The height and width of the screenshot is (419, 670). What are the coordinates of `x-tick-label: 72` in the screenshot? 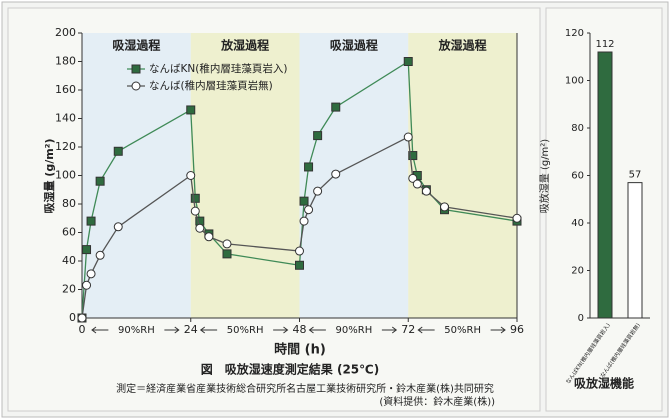 It's located at (408, 329).